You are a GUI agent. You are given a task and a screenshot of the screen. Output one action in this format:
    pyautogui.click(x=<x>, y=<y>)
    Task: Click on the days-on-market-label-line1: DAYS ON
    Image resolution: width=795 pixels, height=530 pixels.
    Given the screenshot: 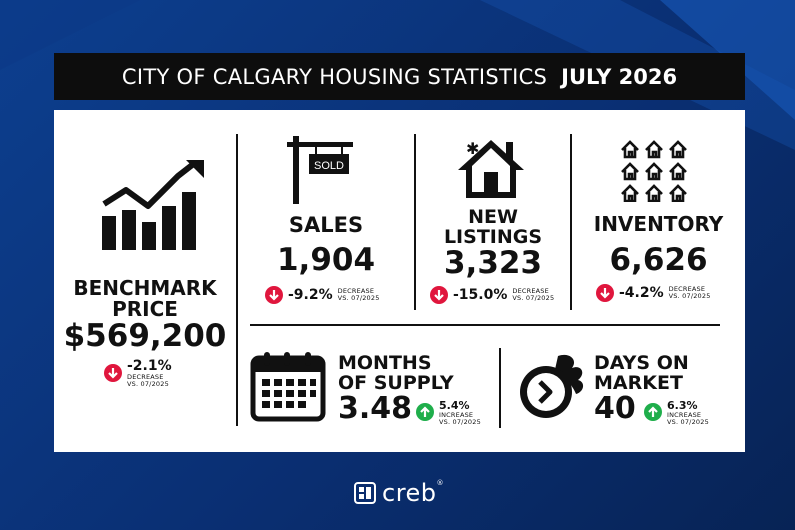 What is the action you would take?
    pyautogui.click(x=641, y=363)
    